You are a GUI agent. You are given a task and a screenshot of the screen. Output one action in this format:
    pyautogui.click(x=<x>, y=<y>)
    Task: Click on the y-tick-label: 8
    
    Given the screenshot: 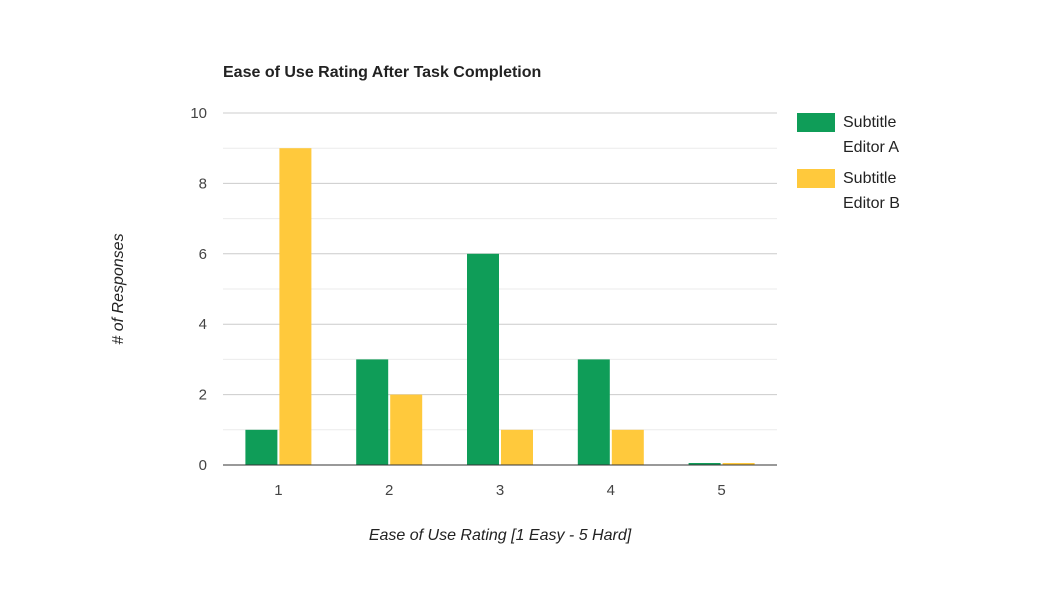 What is the action you would take?
    pyautogui.click(x=203, y=183)
    